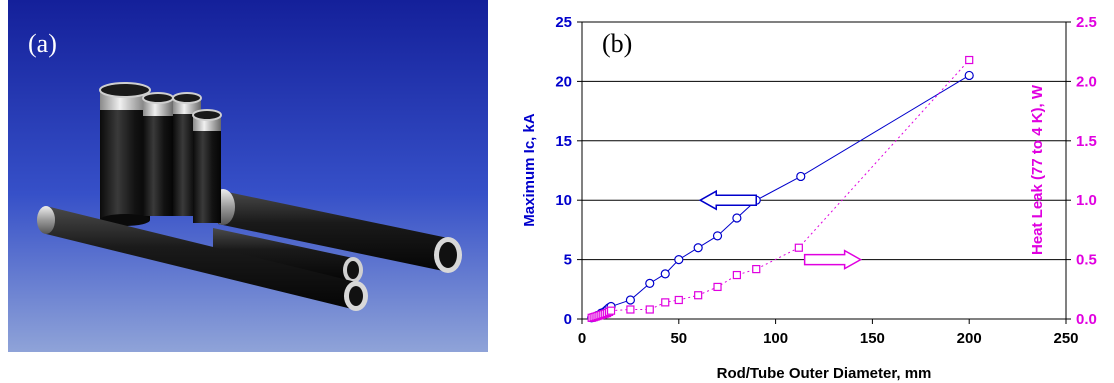 The width and height of the screenshot is (1114, 383). Describe the element at coordinates (617, 43) in the screenshot. I see `chart-panel-label: (b)` at that location.